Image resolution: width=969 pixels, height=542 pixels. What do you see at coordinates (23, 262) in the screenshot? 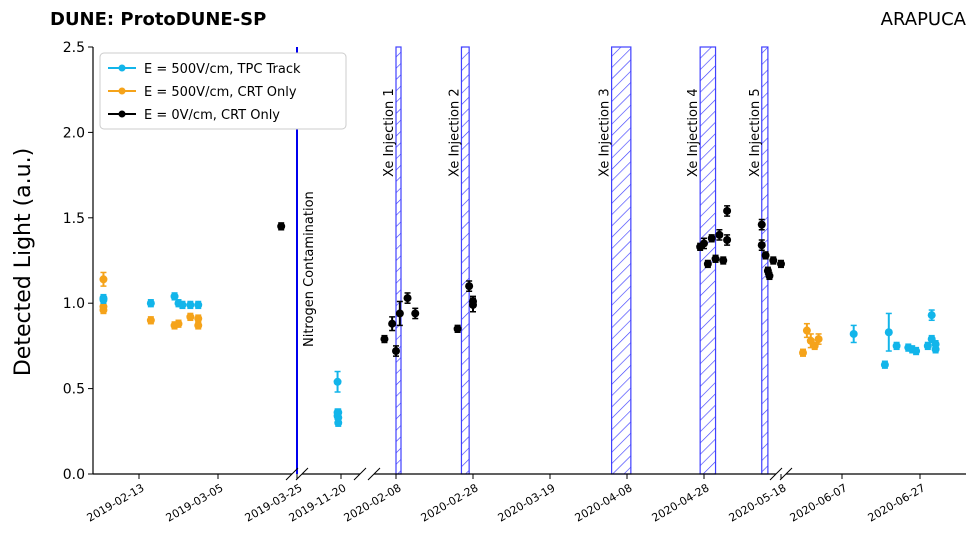
I see `y-axis-label: Detected Light (a.u.)` at bounding box center [23, 262].